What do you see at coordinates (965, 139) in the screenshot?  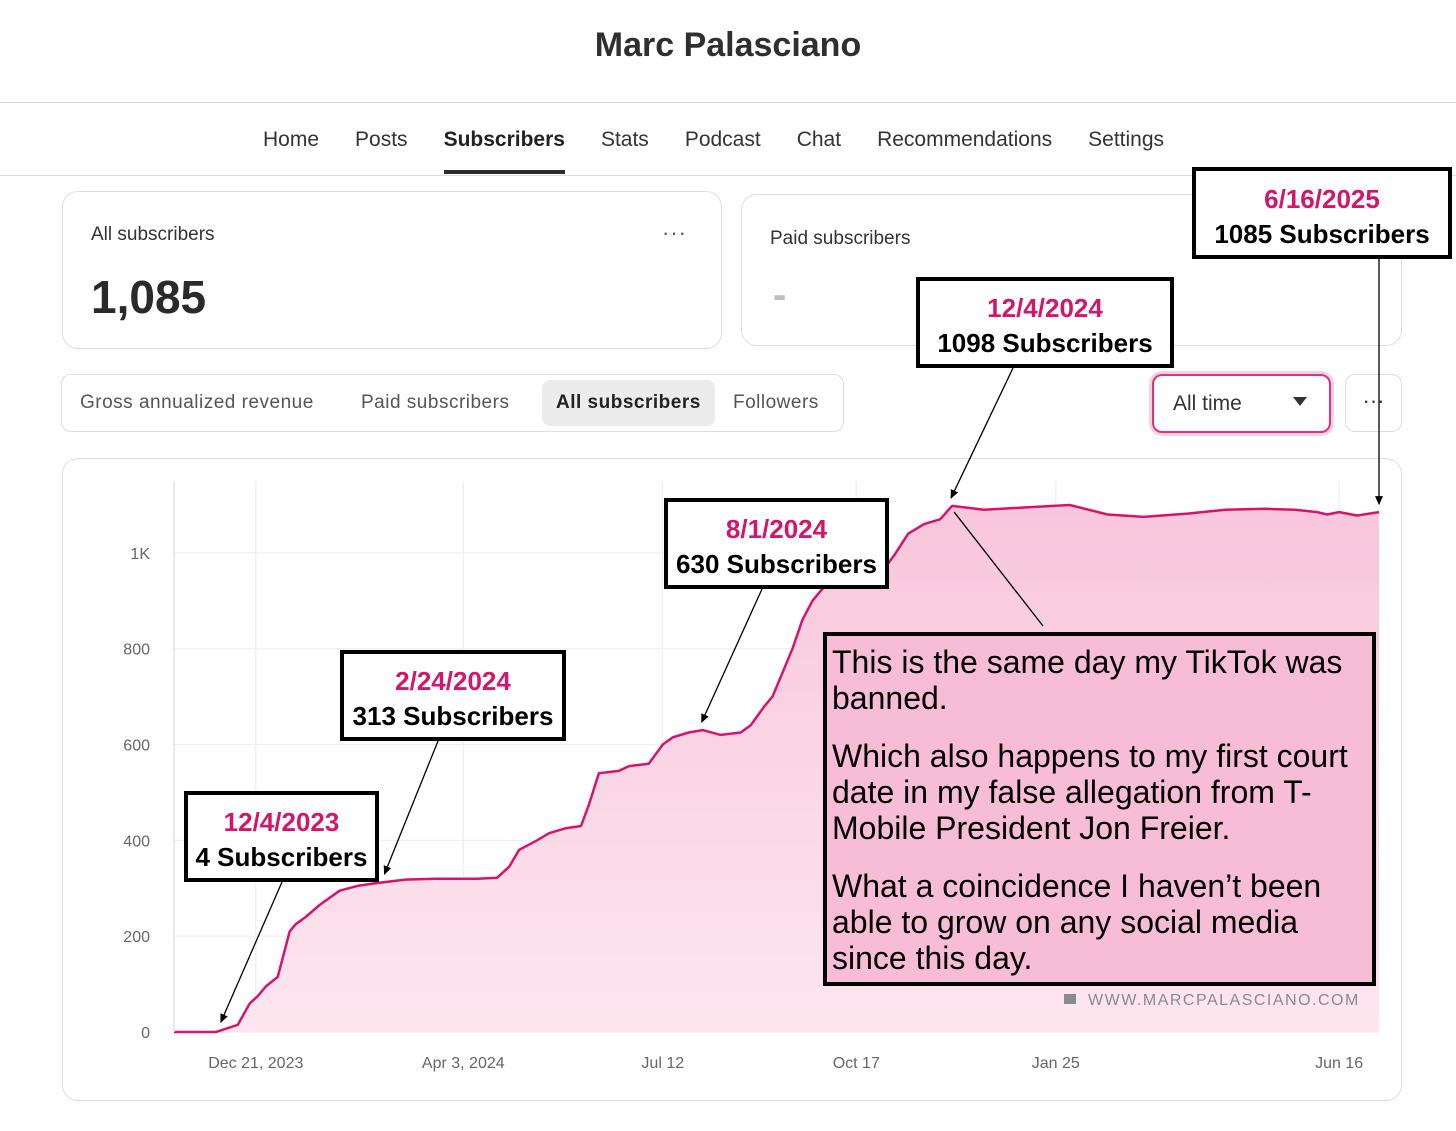 I see `tab-recommendations: Recommendations` at bounding box center [965, 139].